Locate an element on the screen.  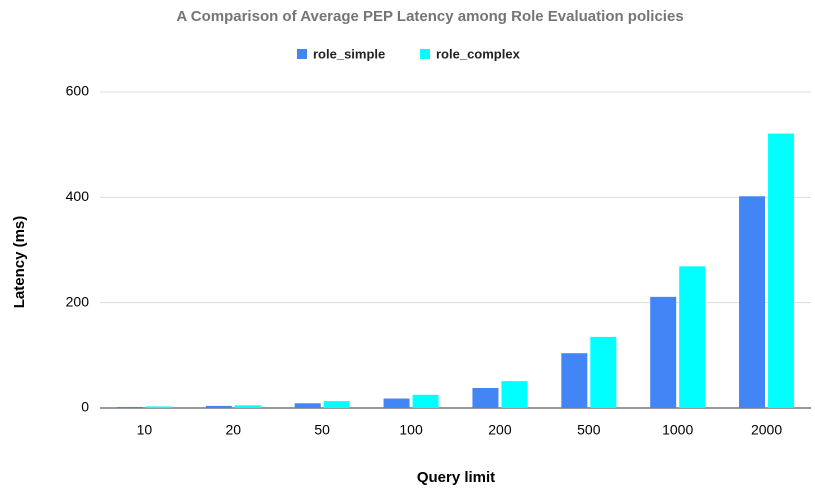
y-tick-label: 0 is located at coordinates (85, 407).